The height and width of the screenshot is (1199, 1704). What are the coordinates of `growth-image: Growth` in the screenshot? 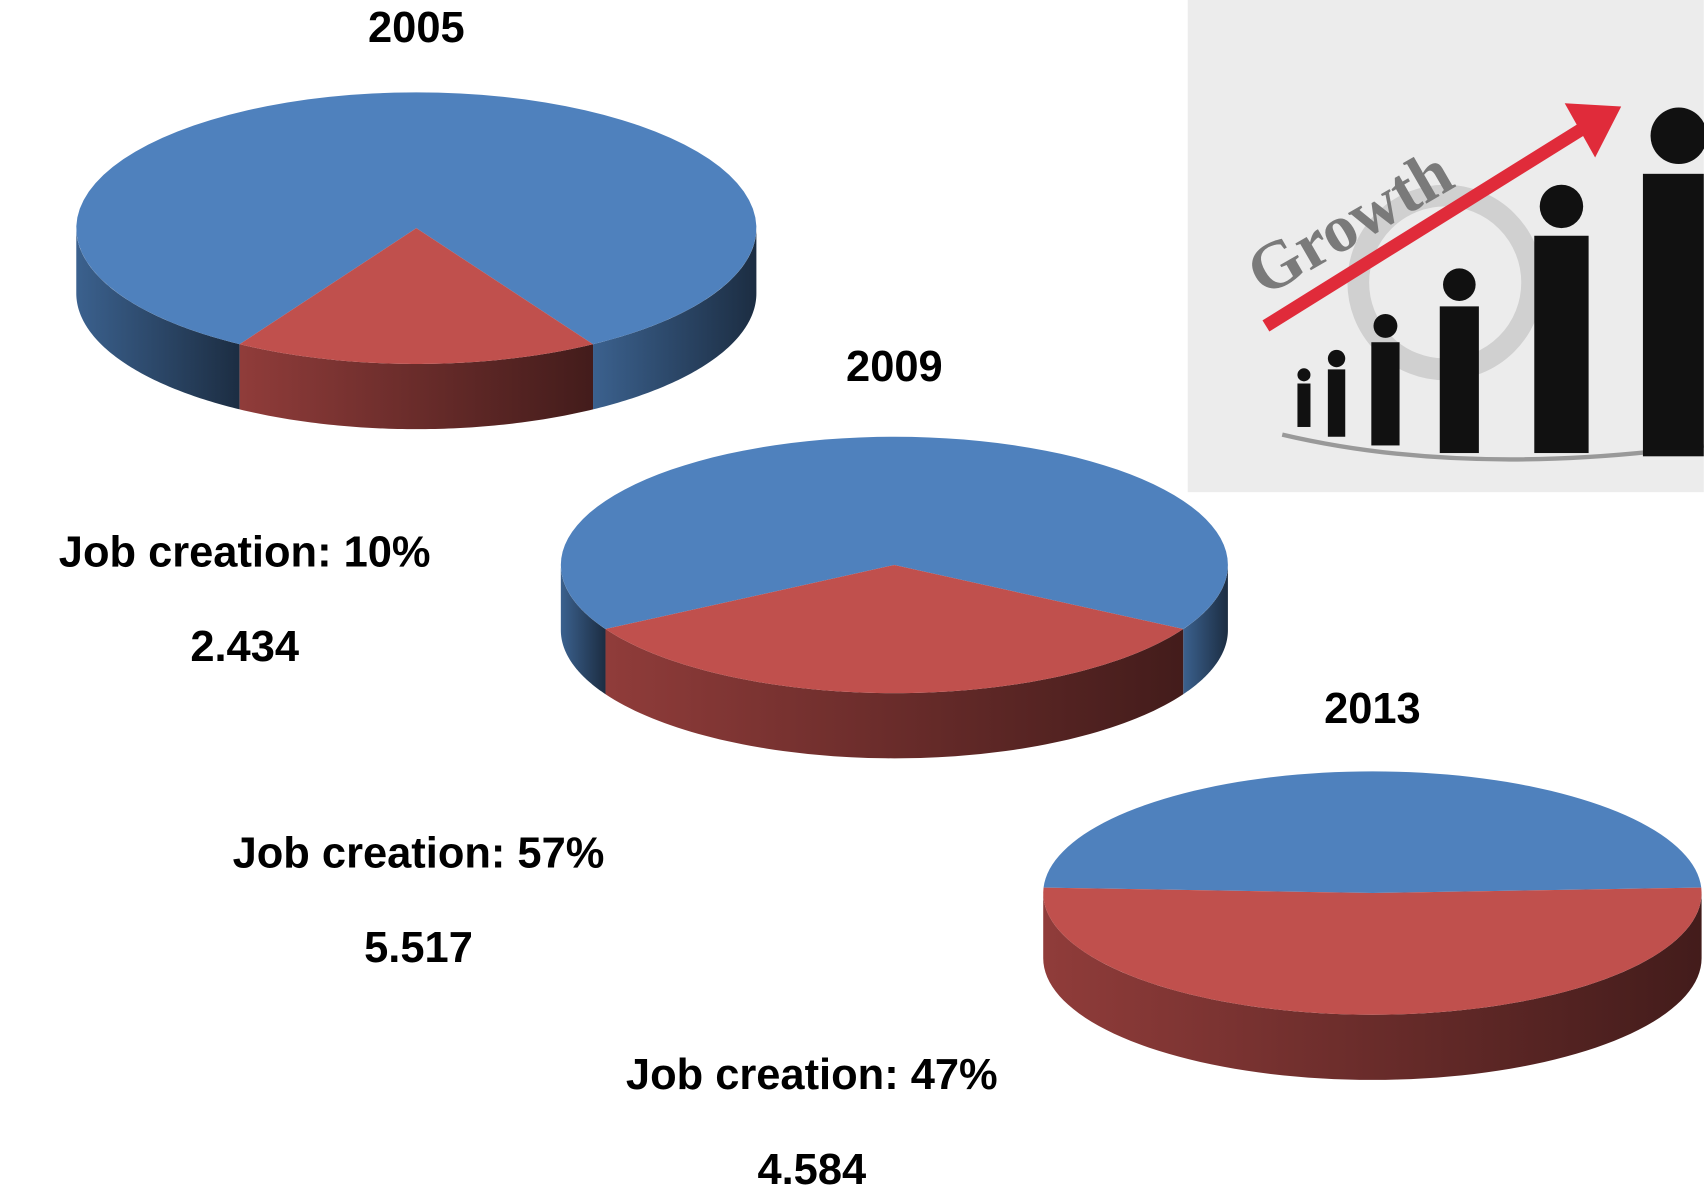 It's located at (1445, 246).